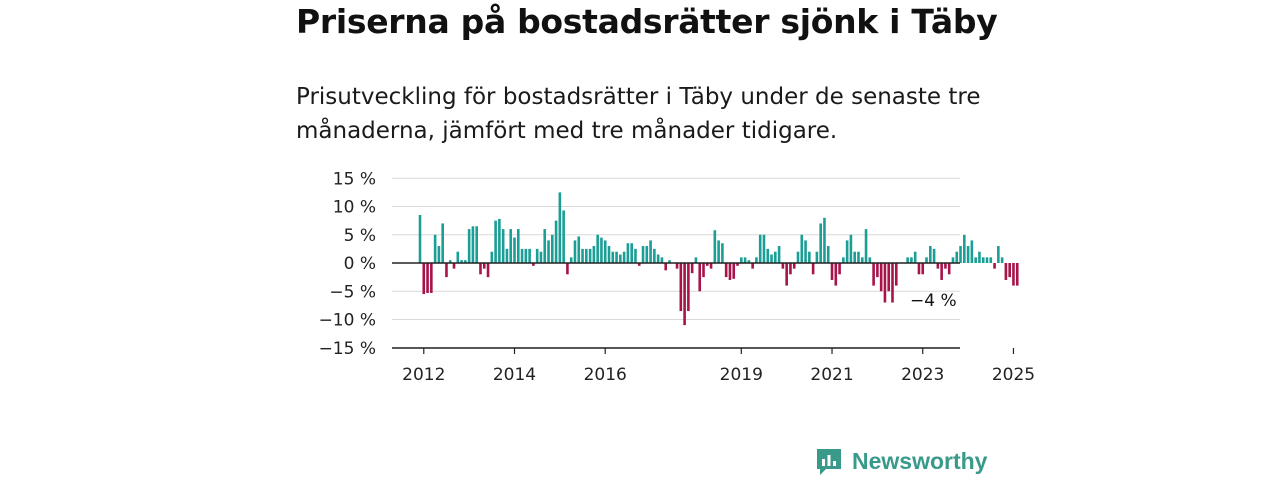 The height and width of the screenshot is (480, 1280). I want to click on newsworthy-logo-icon, so click(829, 462).